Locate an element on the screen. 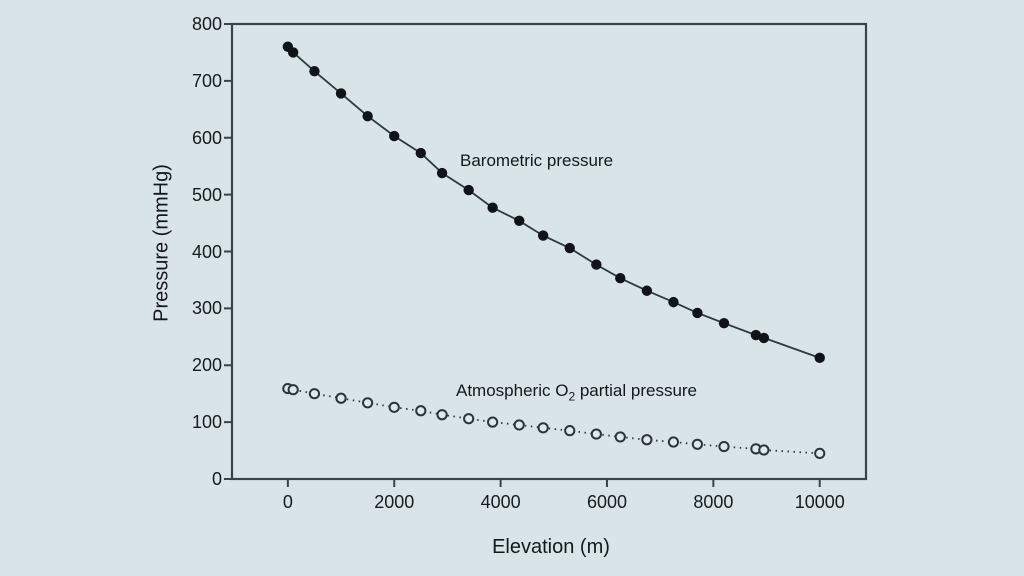 The height and width of the screenshot is (576, 1024). y-axis-title: Pressure (mmHg) is located at coordinates (161, 243).